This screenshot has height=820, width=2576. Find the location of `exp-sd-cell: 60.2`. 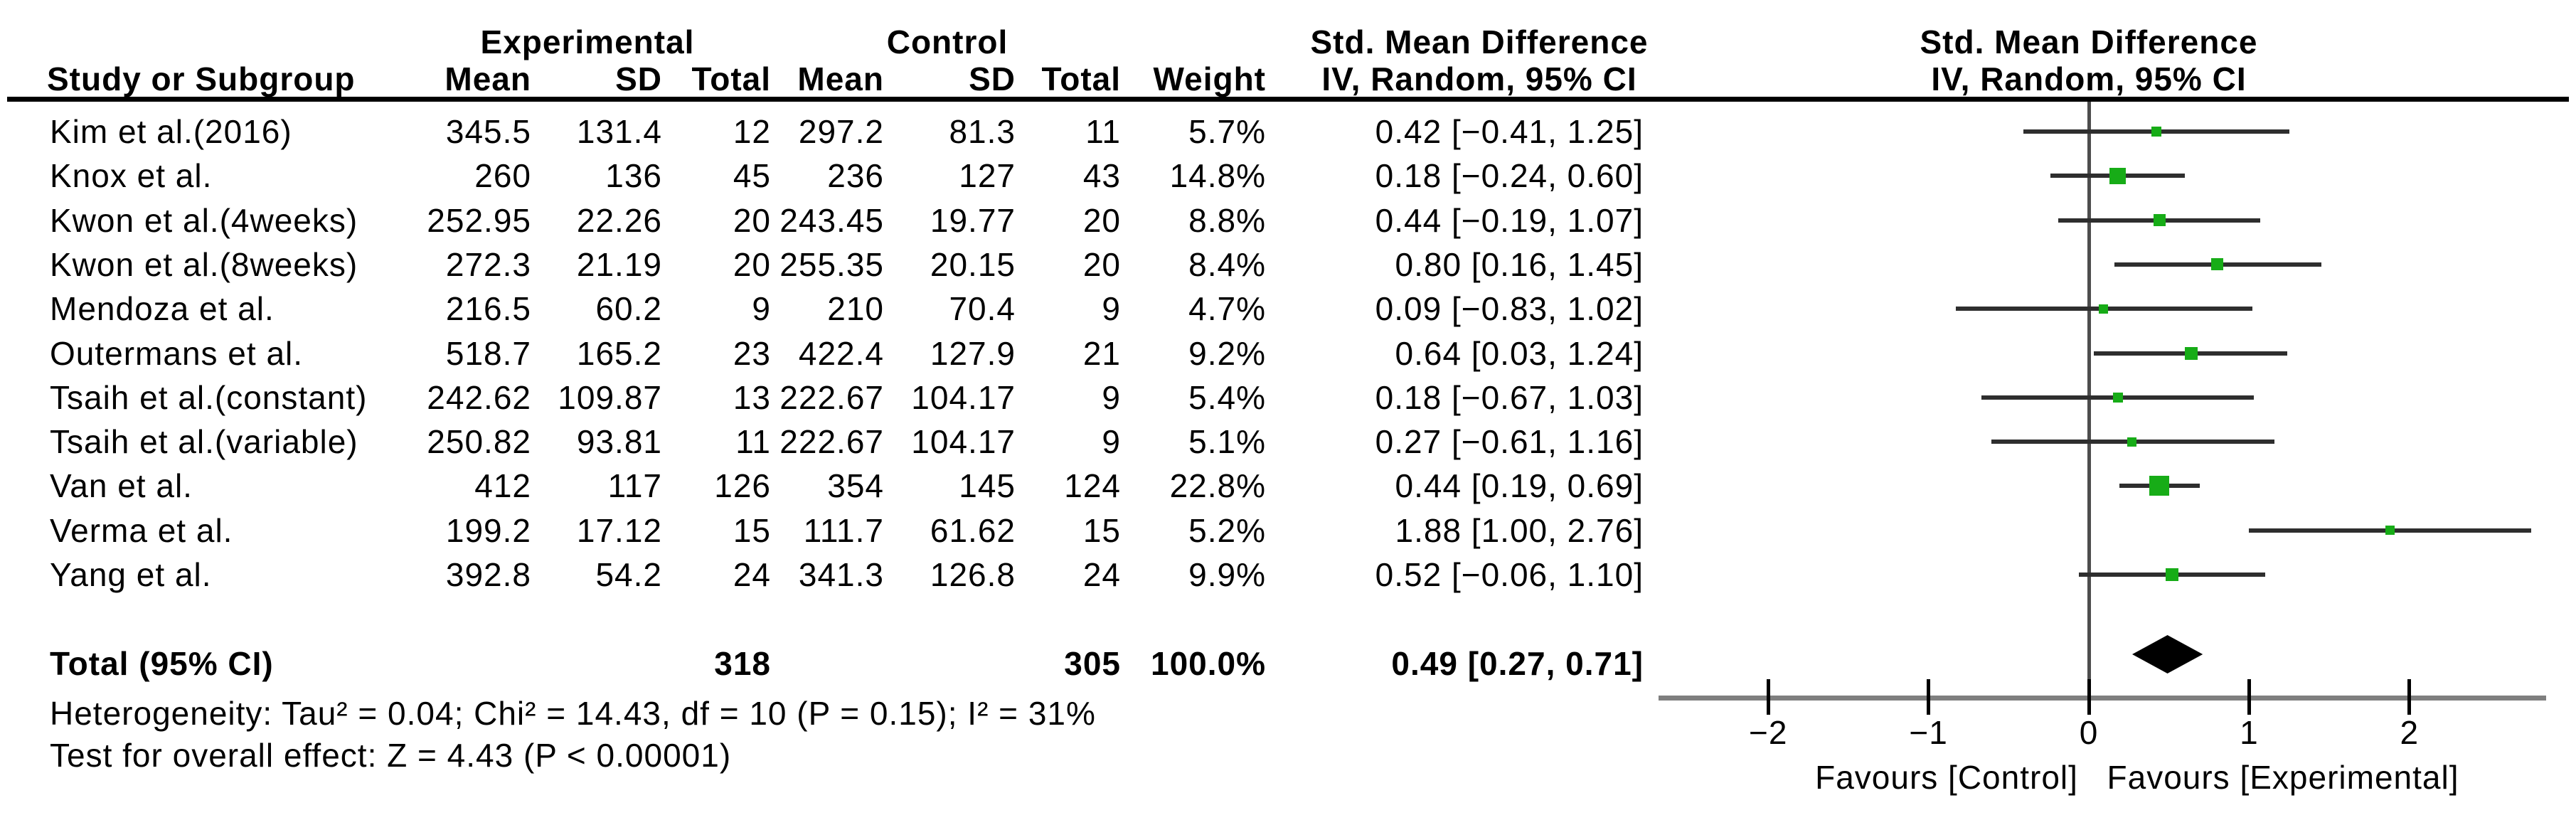

exp-sd-cell: 60.2 is located at coordinates (628, 309).